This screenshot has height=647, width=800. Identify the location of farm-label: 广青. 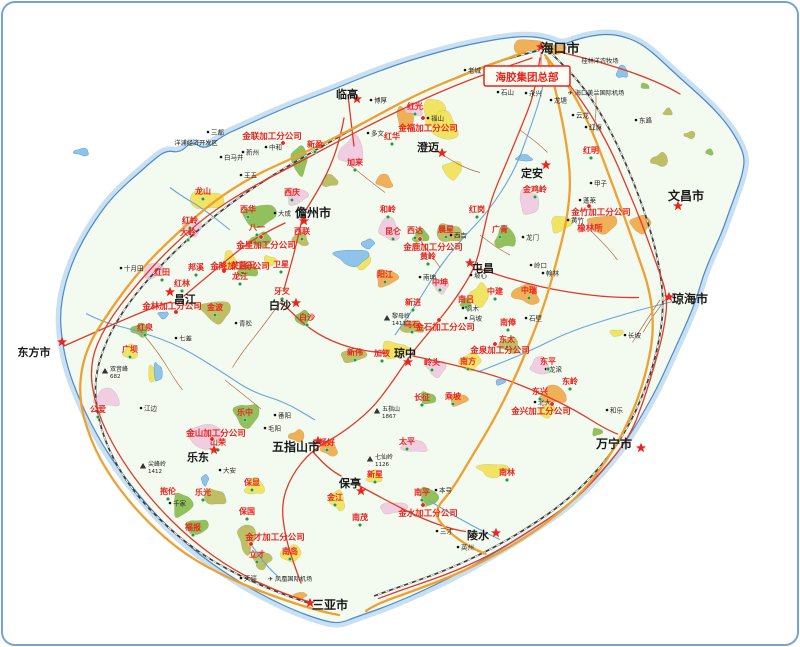
(500, 229).